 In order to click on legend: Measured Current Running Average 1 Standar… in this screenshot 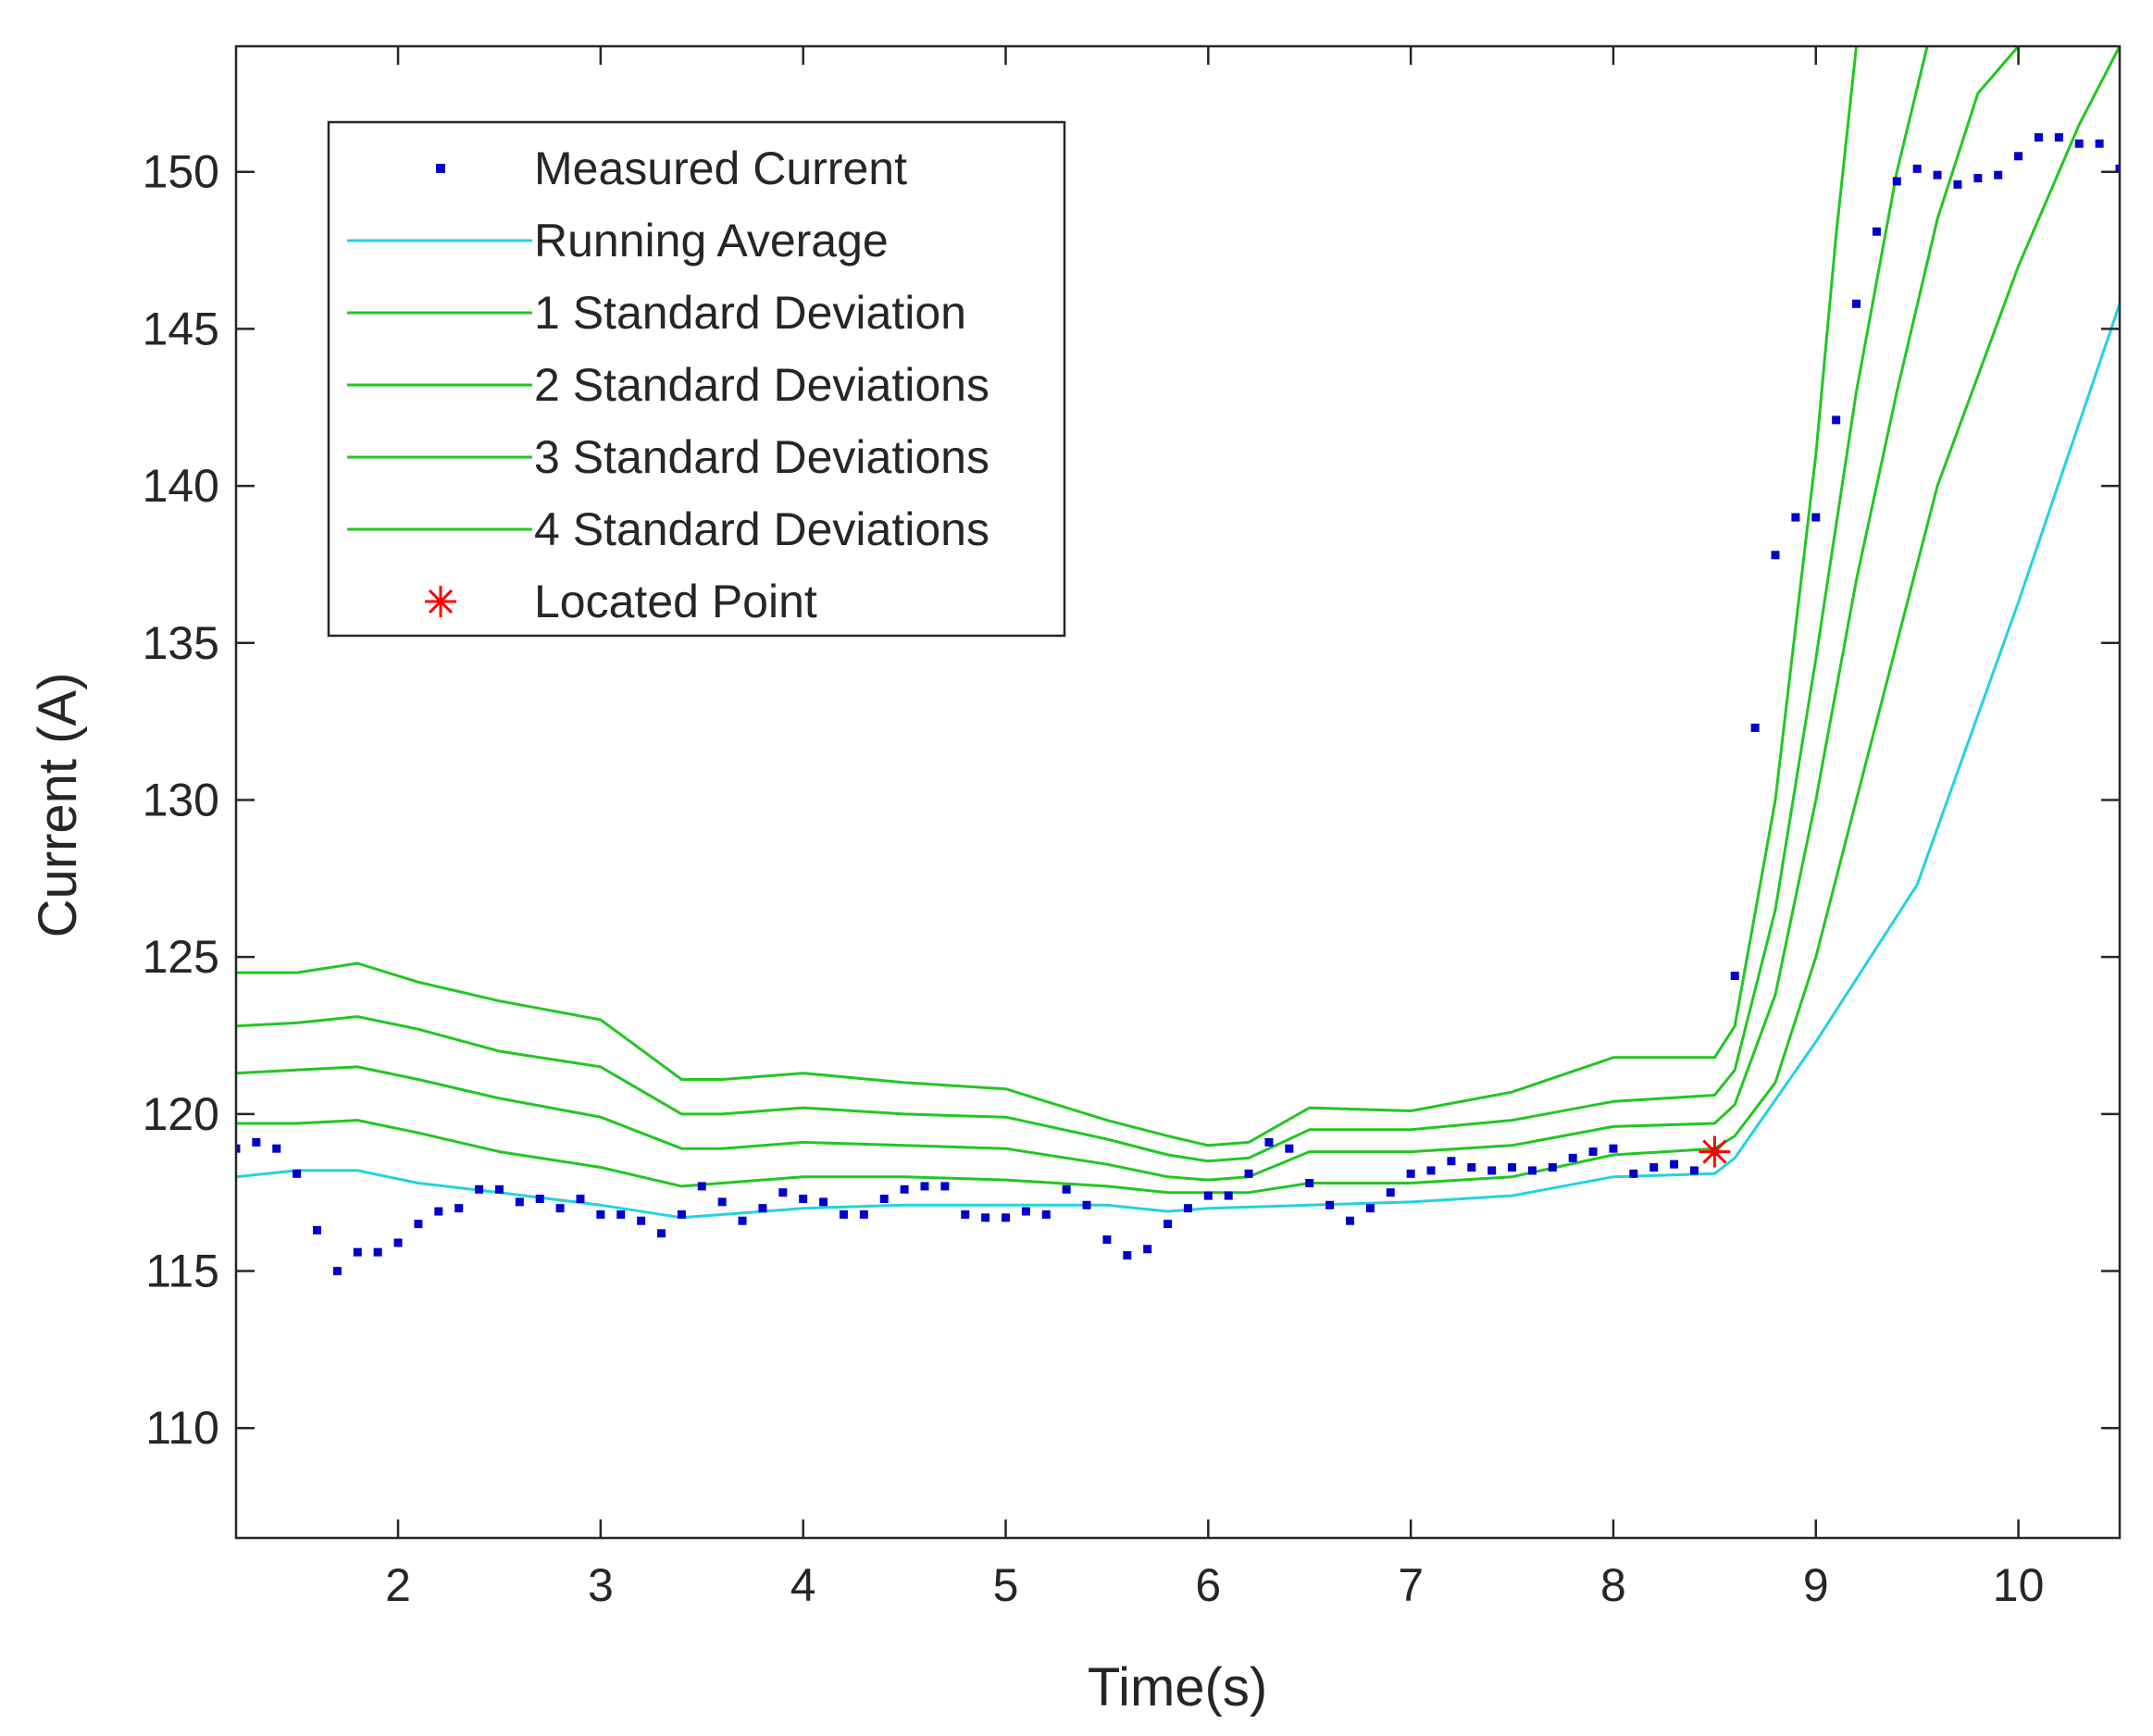, I will do `click(696, 379)`.